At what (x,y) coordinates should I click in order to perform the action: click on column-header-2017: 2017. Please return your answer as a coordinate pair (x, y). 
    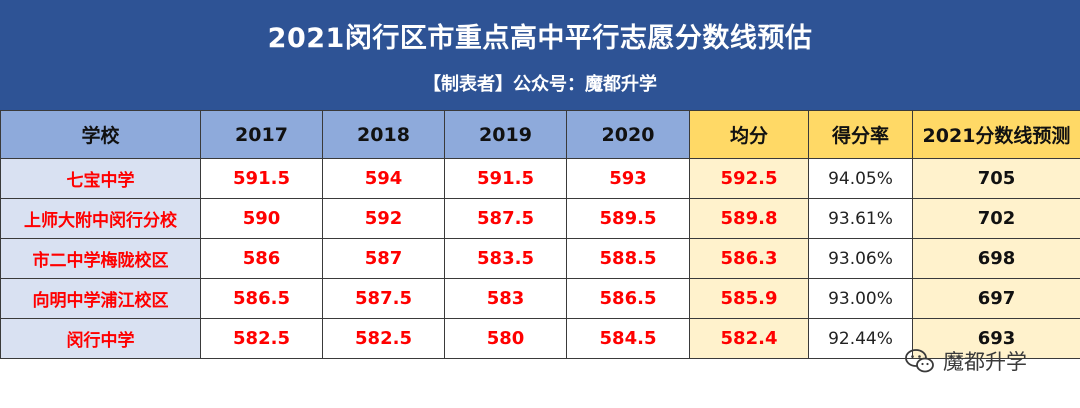
    Looking at the image, I should click on (261, 134).